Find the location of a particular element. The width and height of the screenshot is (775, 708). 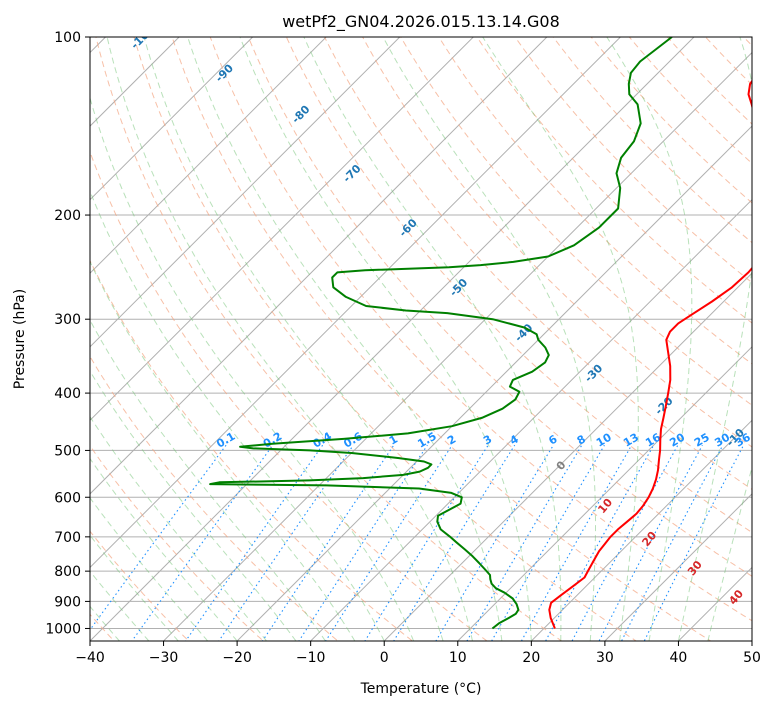

x-tick-label: 50 is located at coordinates (752, 658).